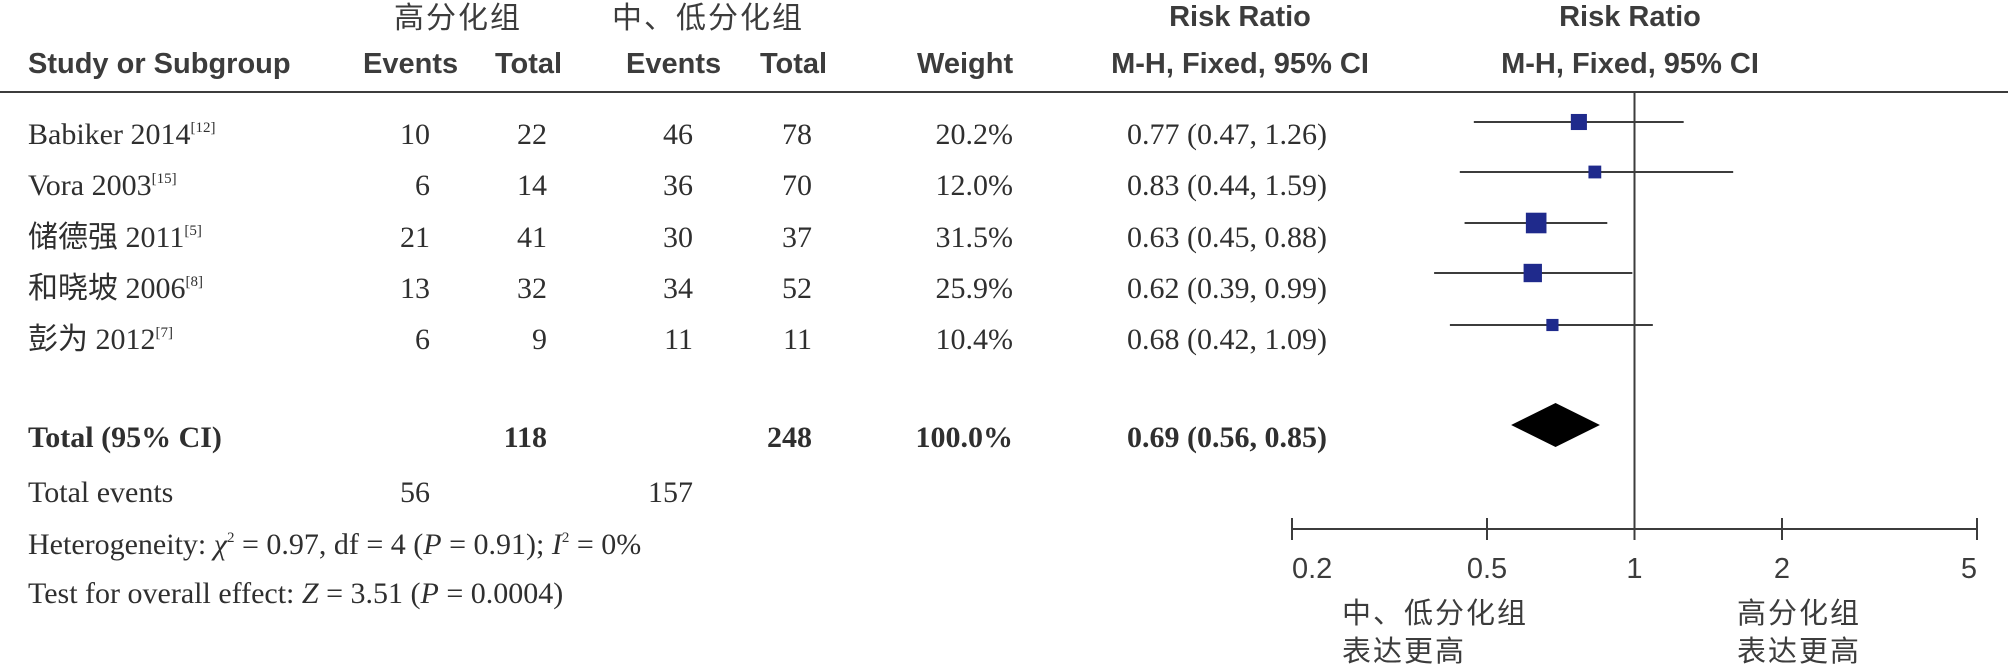 This screenshot has height=666, width=2008. I want to click on reference-mark: [5], so click(193, 231).